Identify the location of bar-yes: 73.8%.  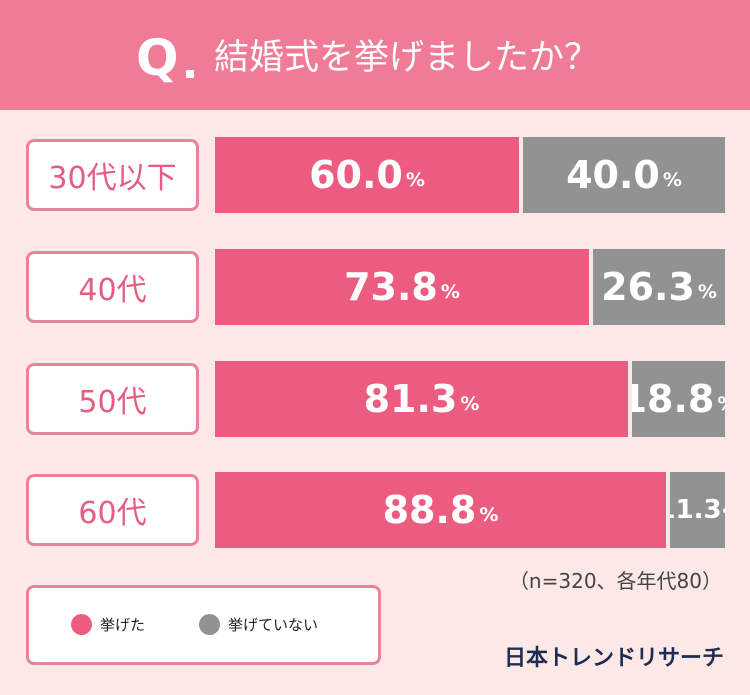
(402, 287).